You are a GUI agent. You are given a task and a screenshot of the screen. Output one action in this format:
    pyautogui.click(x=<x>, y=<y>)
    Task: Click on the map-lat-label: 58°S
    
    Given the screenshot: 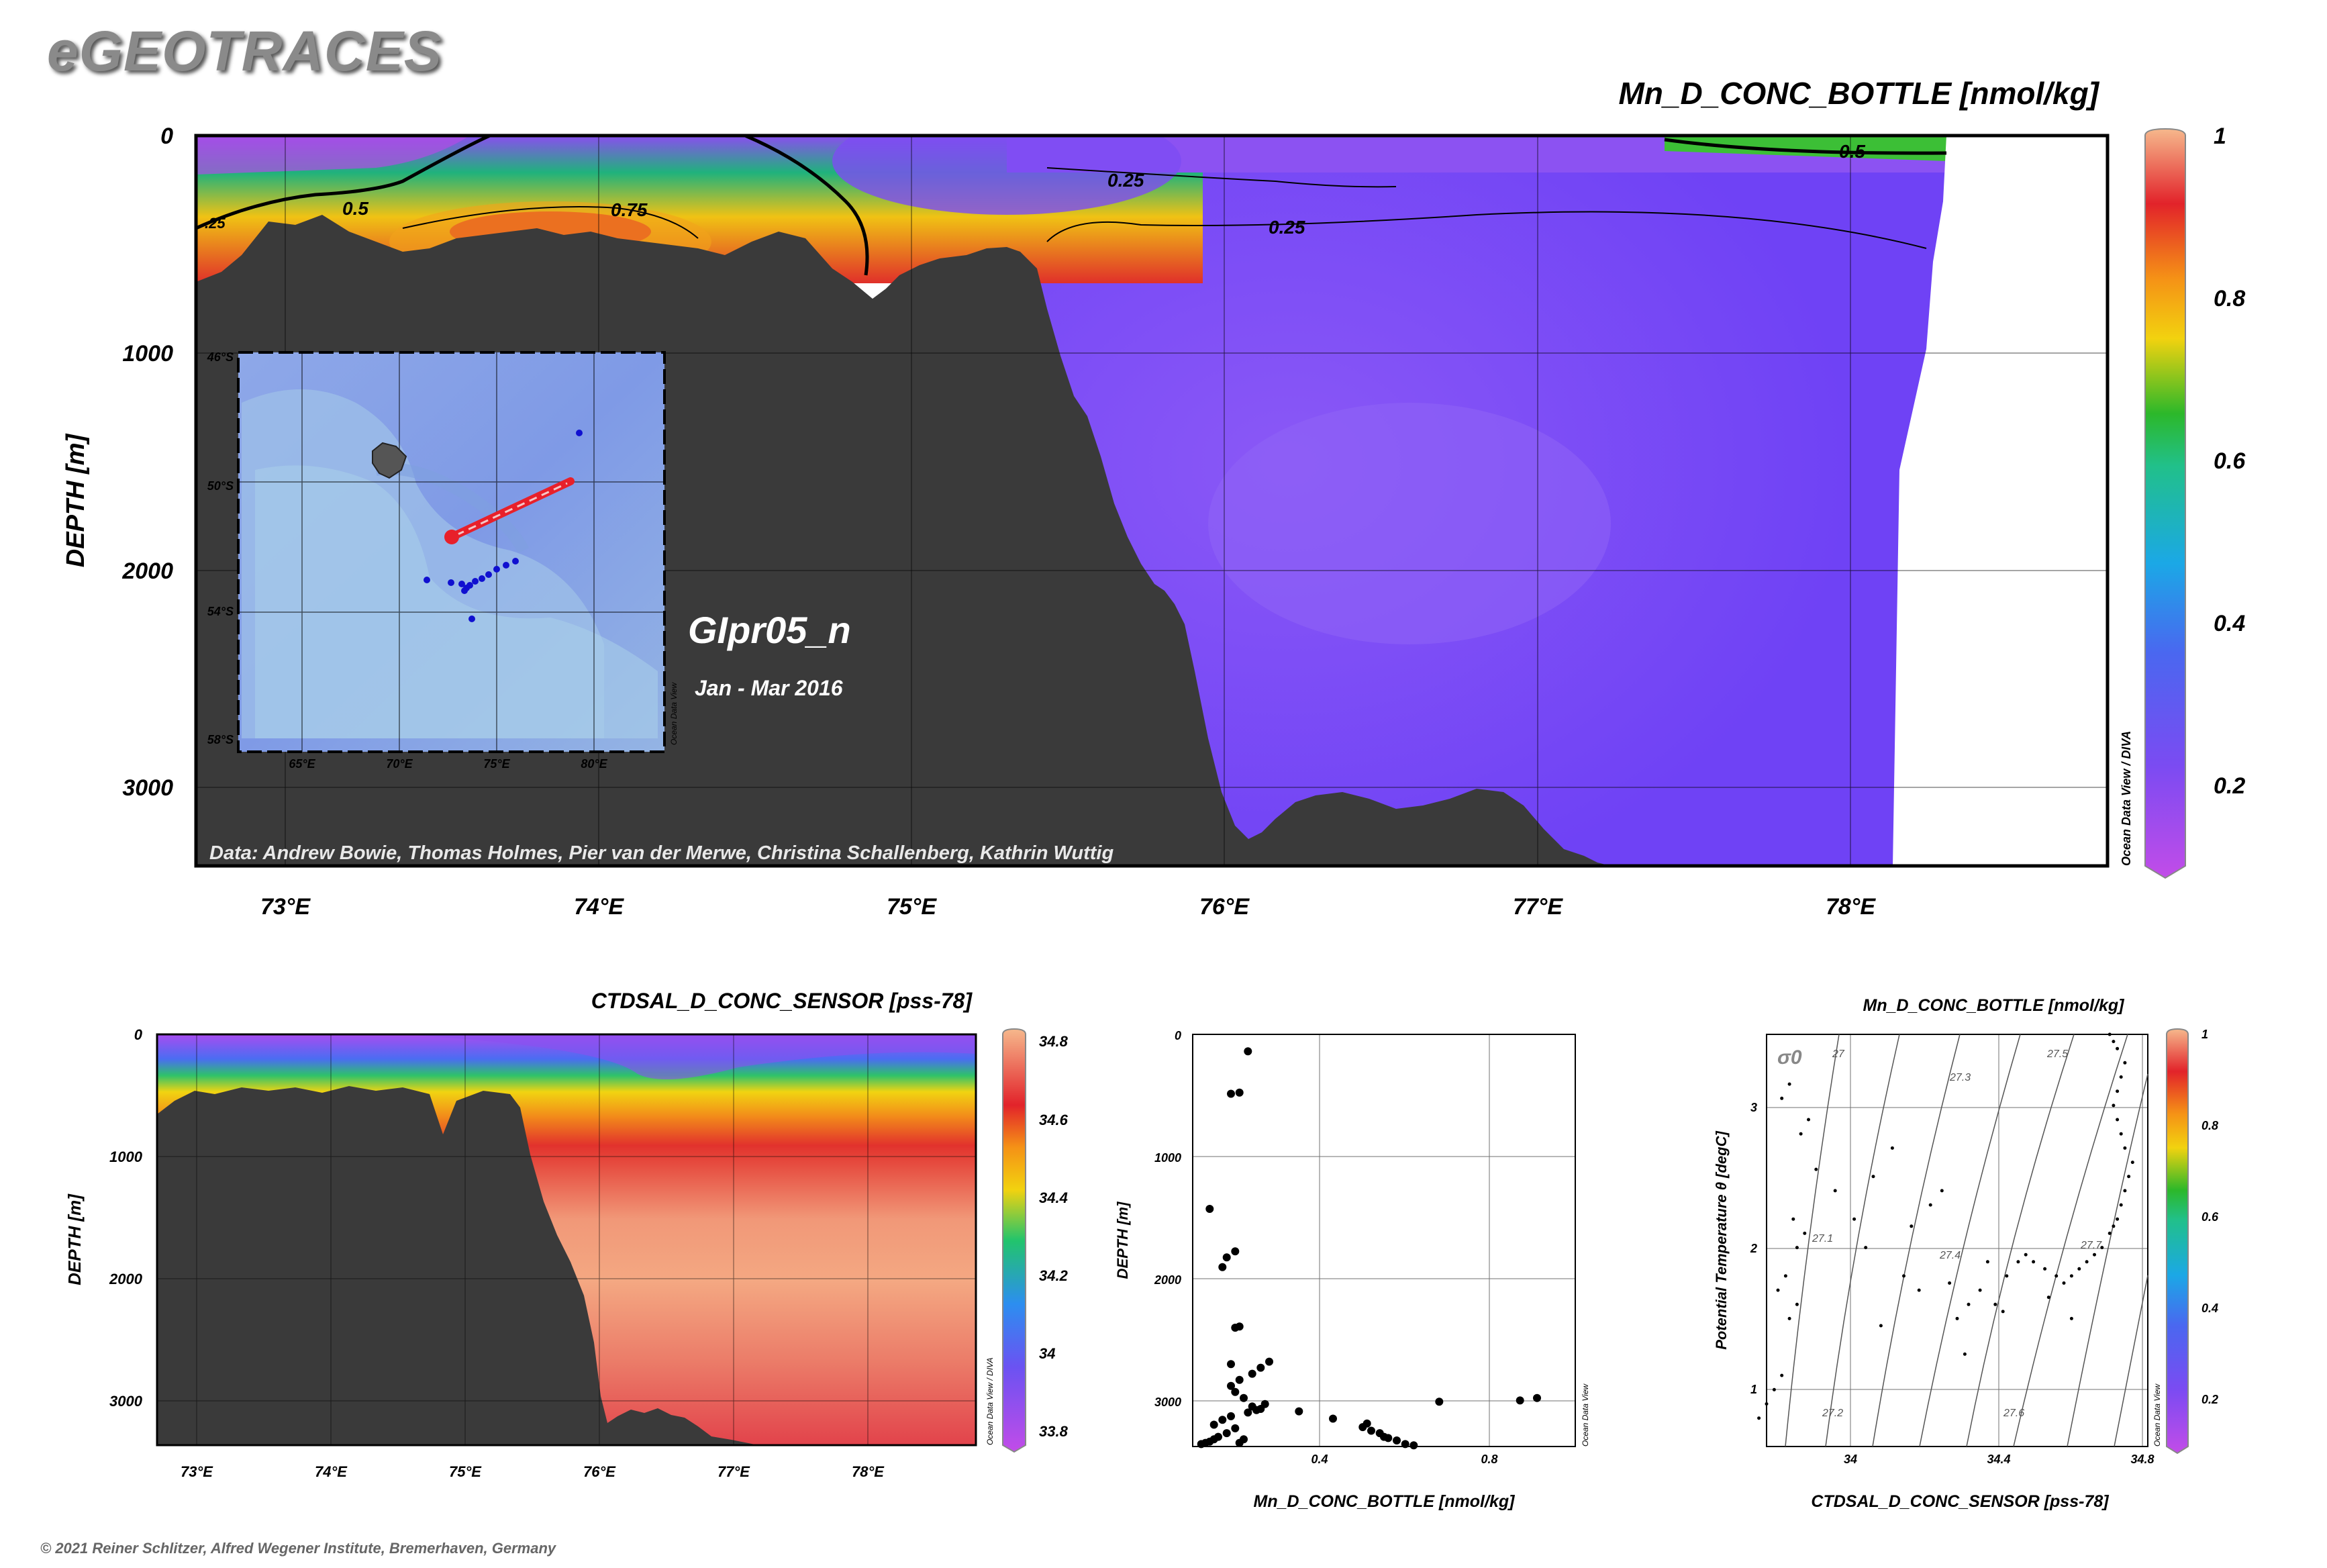 What is the action you would take?
    pyautogui.click(x=220, y=740)
    